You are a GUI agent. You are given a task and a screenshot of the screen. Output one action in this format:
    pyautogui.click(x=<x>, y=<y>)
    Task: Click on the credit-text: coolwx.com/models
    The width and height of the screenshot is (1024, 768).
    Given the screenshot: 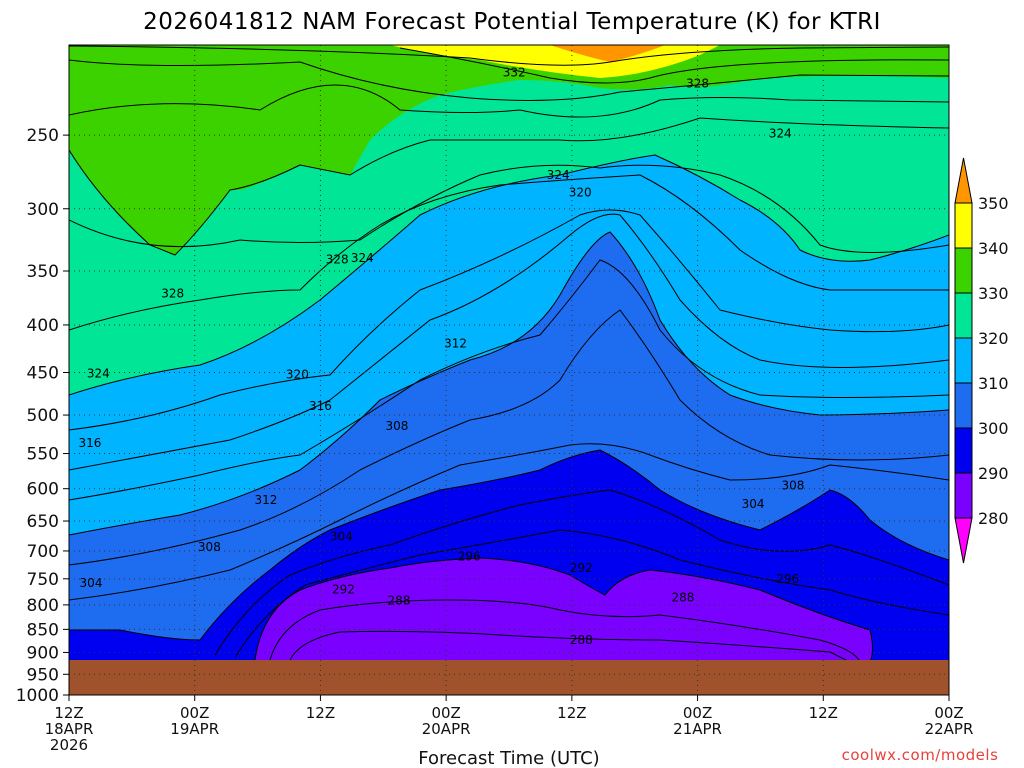 What is the action you would take?
    pyautogui.click(x=920, y=755)
    